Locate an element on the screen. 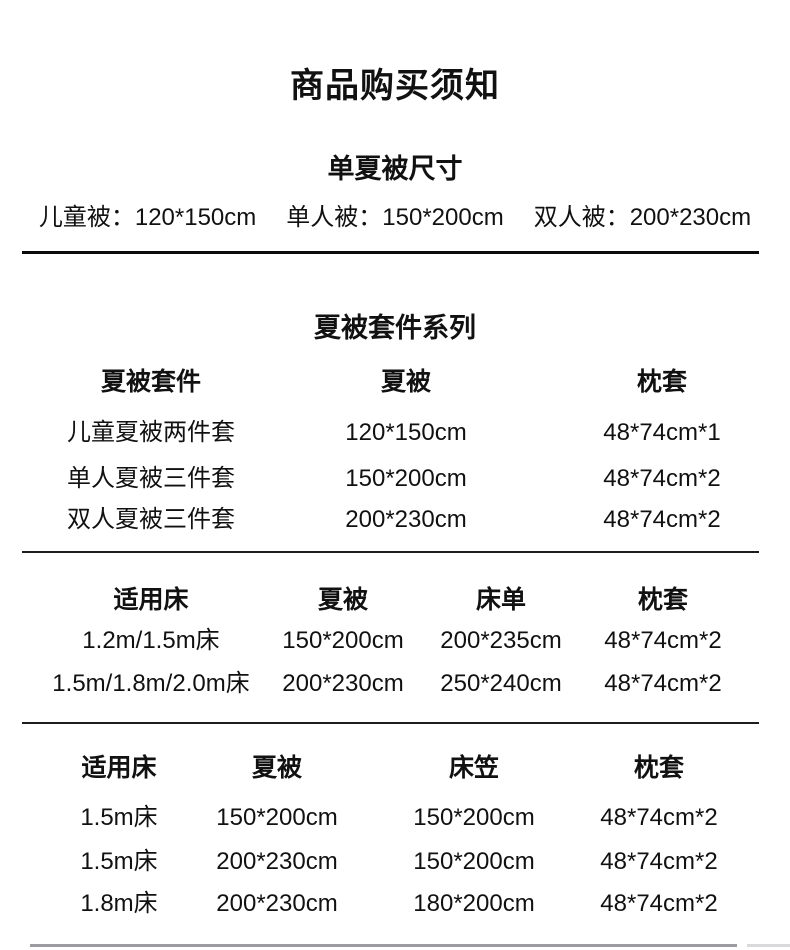  table-row: 1.2m/1.5m床 150*200cm 200*235cm 48*74cm*2 is located at coordinates (395, 641).